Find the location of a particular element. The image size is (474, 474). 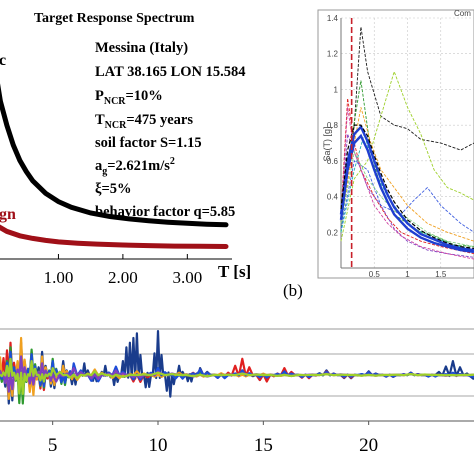

panel-b-x-tick-label: 1 is located at coordinates (407, 274).